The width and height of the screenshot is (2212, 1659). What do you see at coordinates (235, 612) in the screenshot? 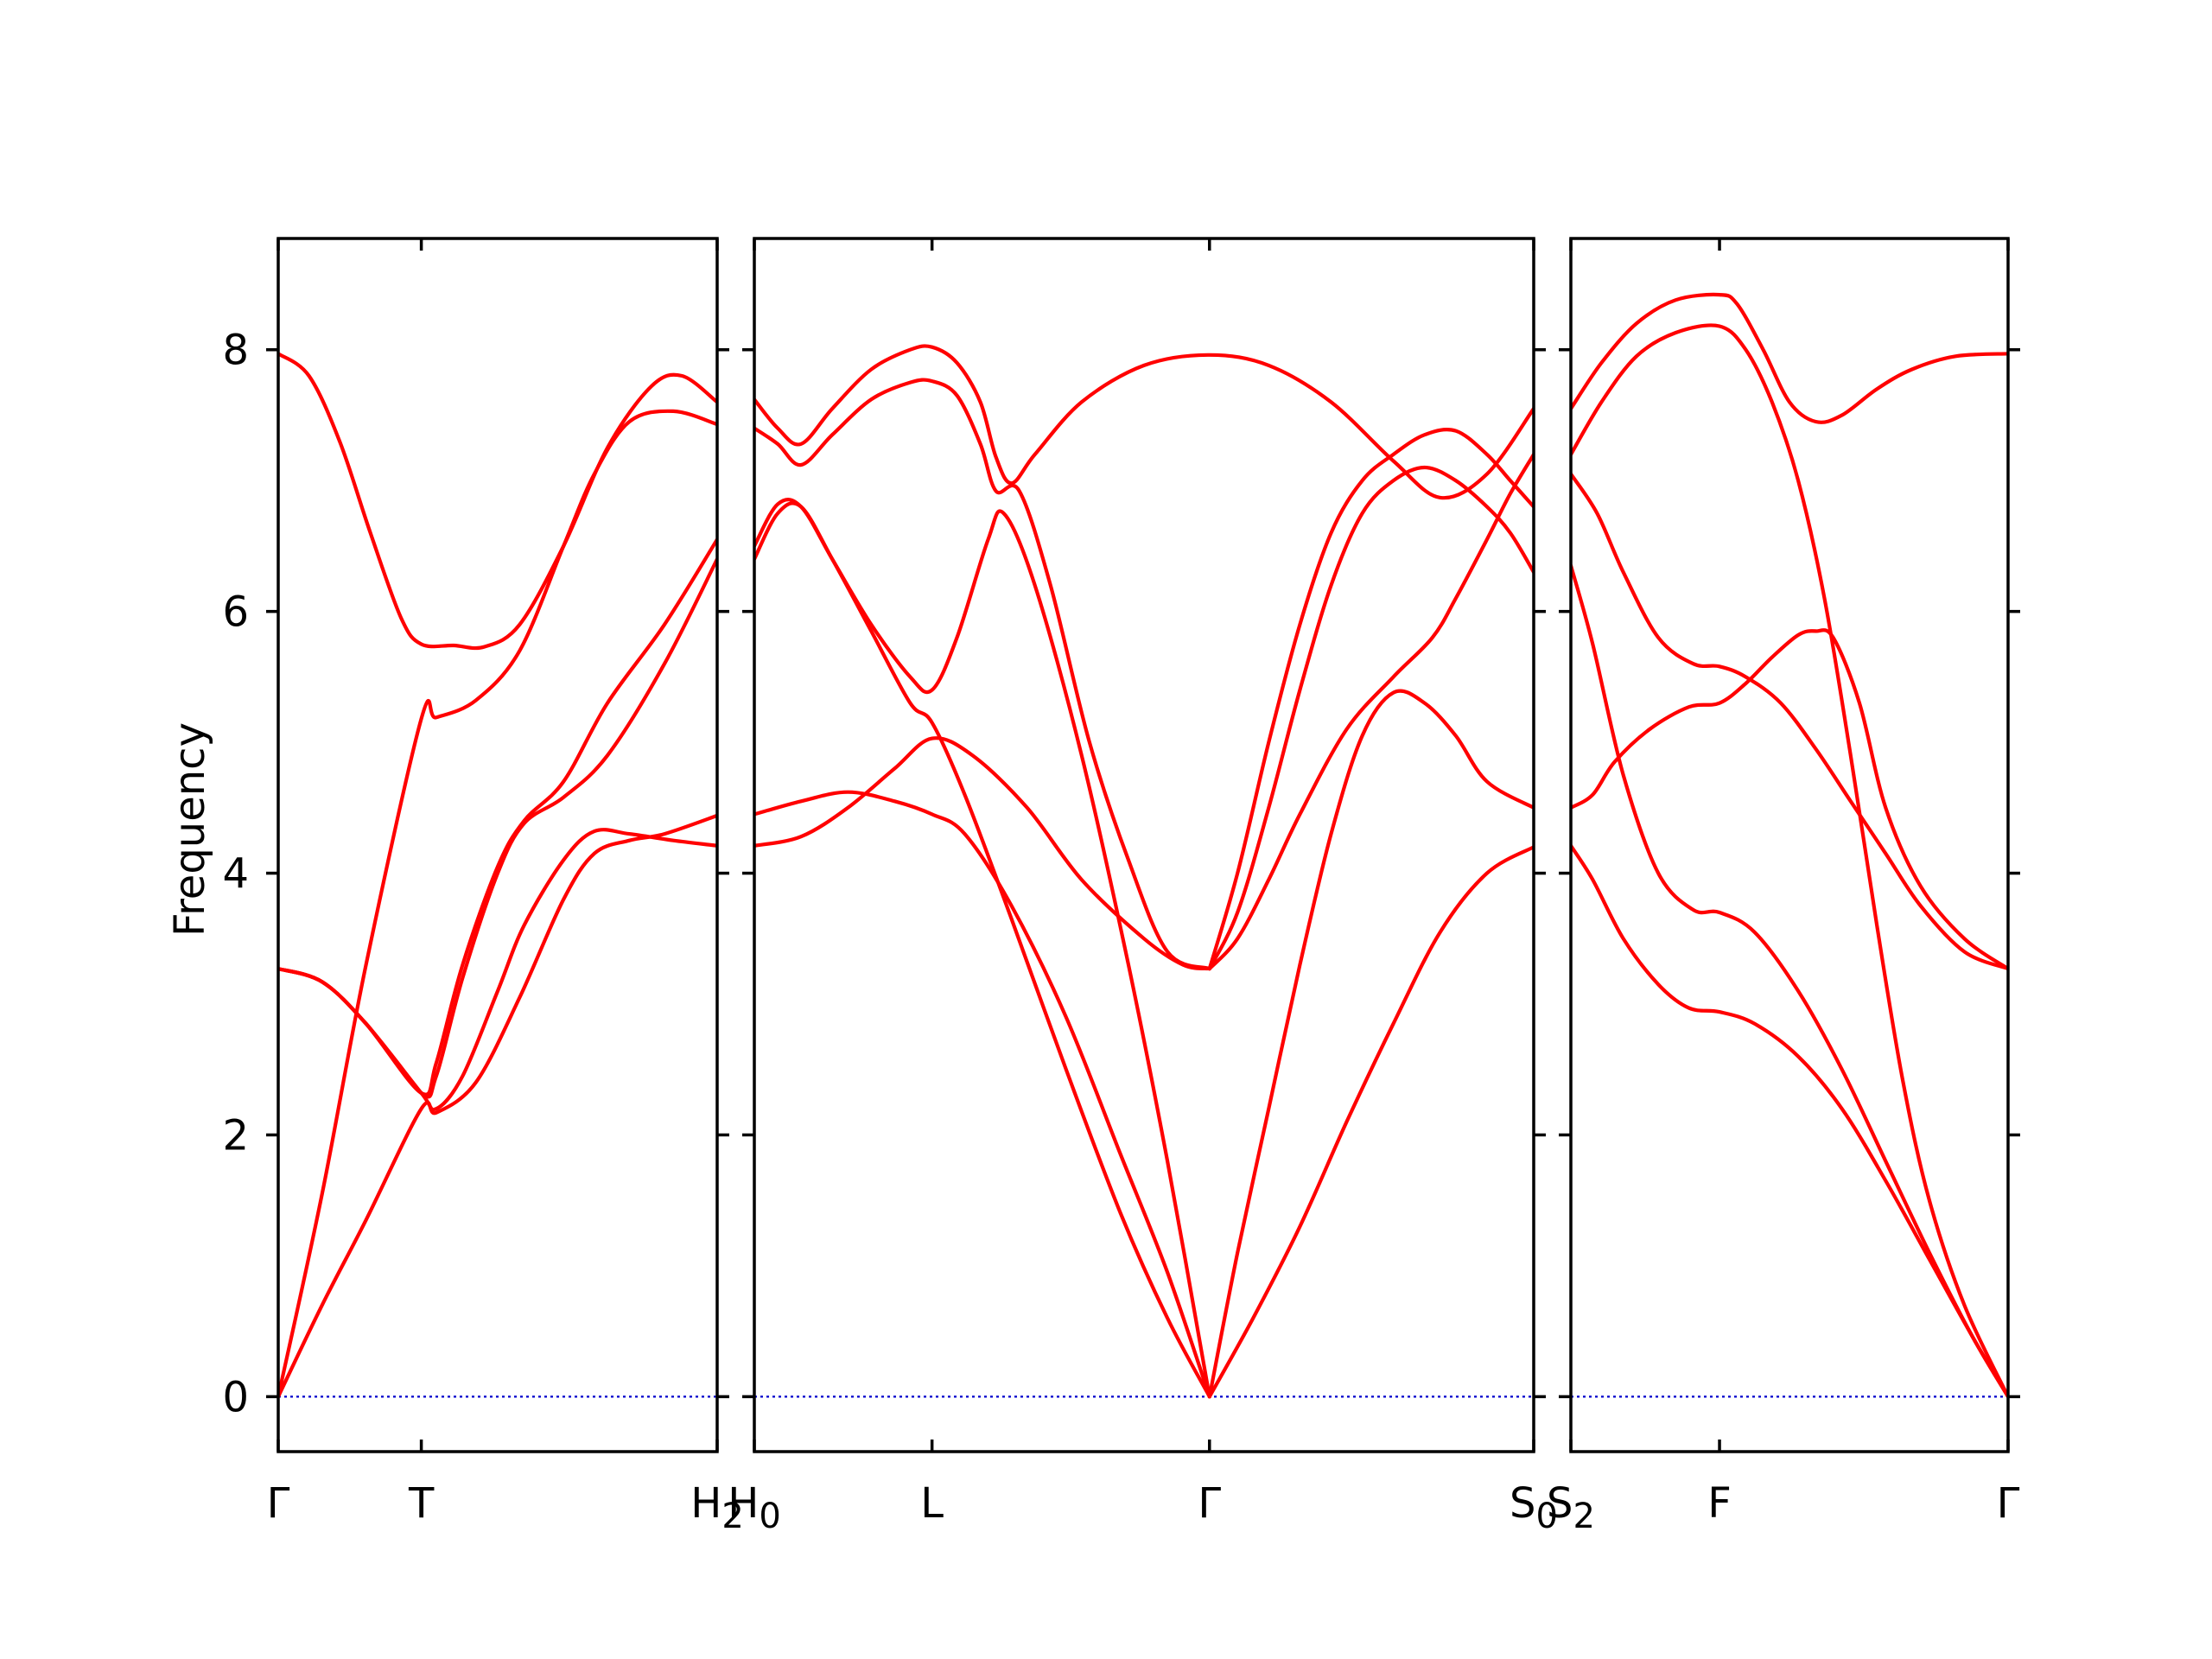
I see `ytick-label-6: 6` at bounding box center [235, 612].